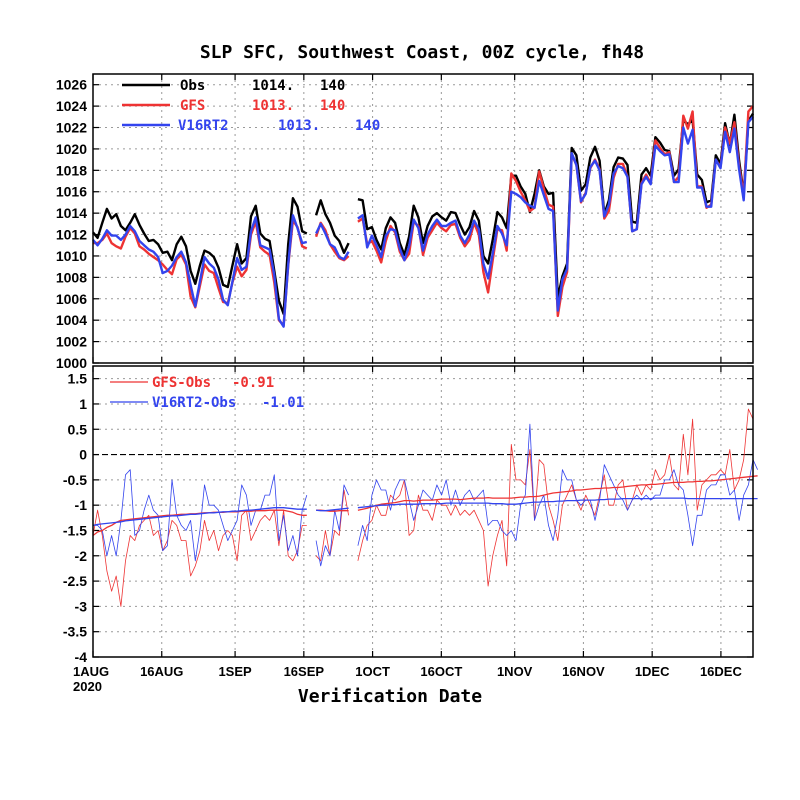 The width and height of the screenshot is (800, 800). Describe the element at coordinates (71, 106) in the screenshot. I see `top-ytick-label-12: 1024` at that location.